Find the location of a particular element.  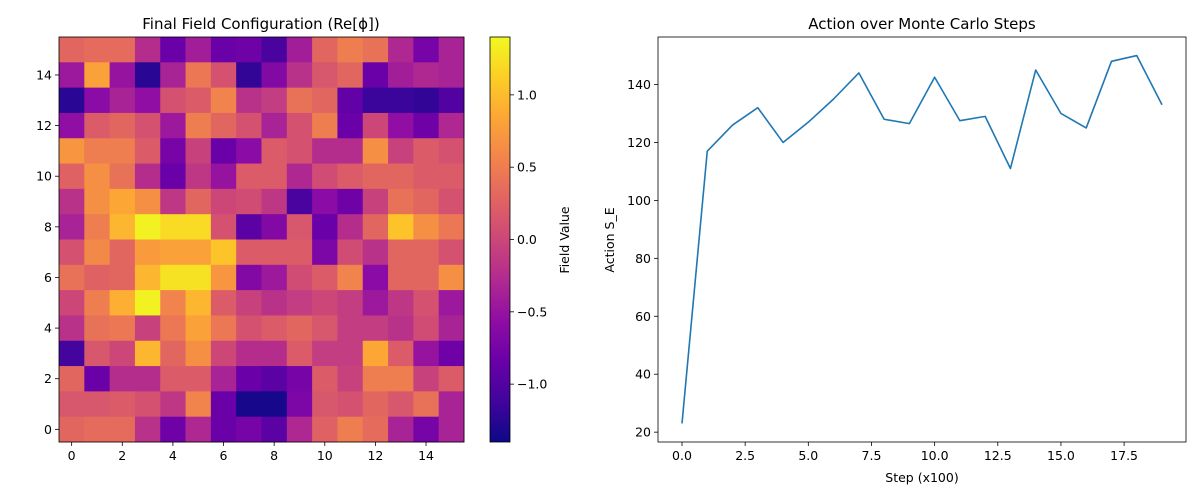

heatmap-y-tick-label: 4 is located at coordinates (48, 328).